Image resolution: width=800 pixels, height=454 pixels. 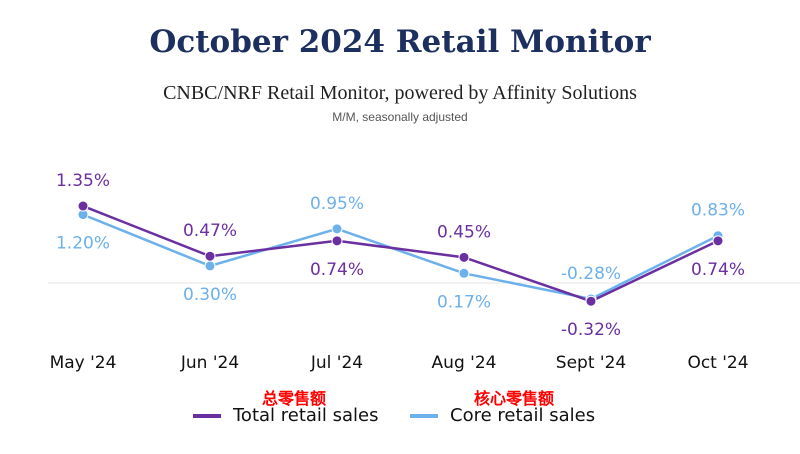 I want to click on legend-label-core: Core retail sales, so click(x=523, y=415).